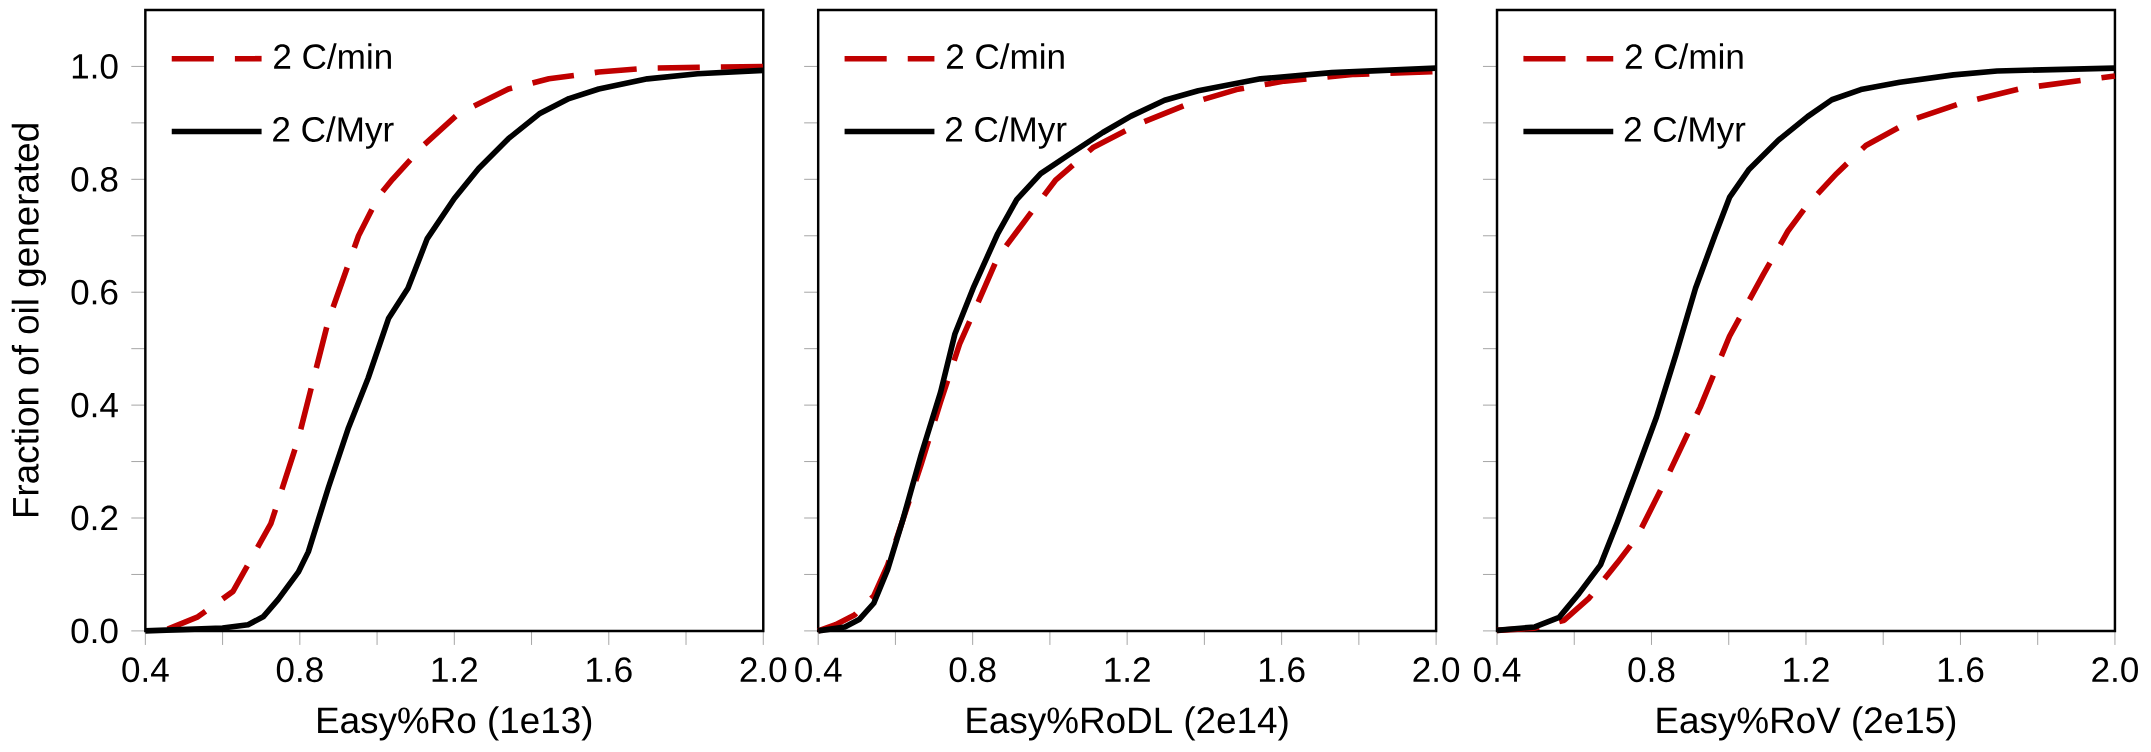 Image resolution: width=2151 pixels, height=752 pixels. What do you see at coordinates (95, 66) in the screenshot?
I see `y-tick-label: 1.0` at bounding box center [95, 66].